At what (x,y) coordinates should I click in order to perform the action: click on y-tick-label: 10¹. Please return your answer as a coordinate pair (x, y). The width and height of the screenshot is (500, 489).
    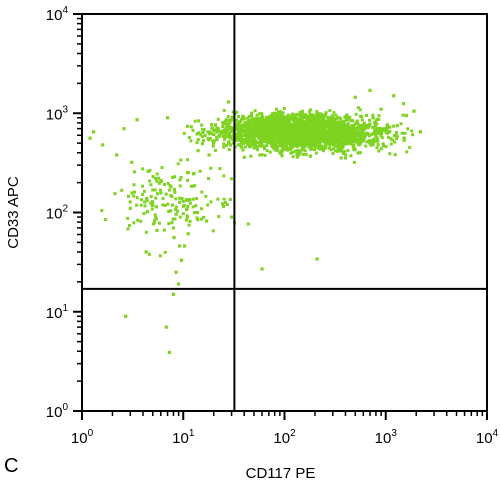
    Looking at the image, I should click on (57, 312).